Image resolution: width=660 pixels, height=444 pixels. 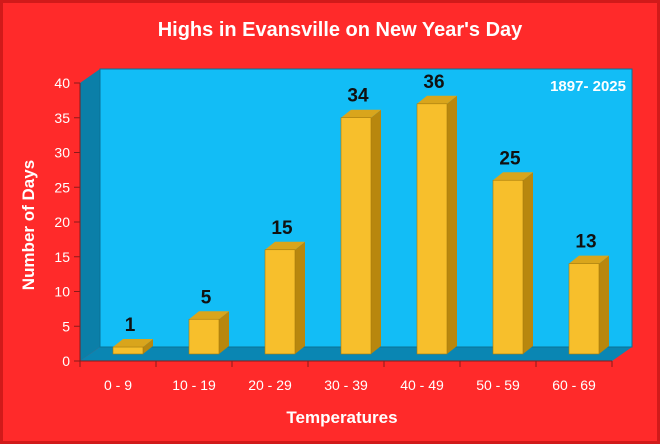 I want to click on x-tick-label: 30 - 39, so click(x=346, y=385).